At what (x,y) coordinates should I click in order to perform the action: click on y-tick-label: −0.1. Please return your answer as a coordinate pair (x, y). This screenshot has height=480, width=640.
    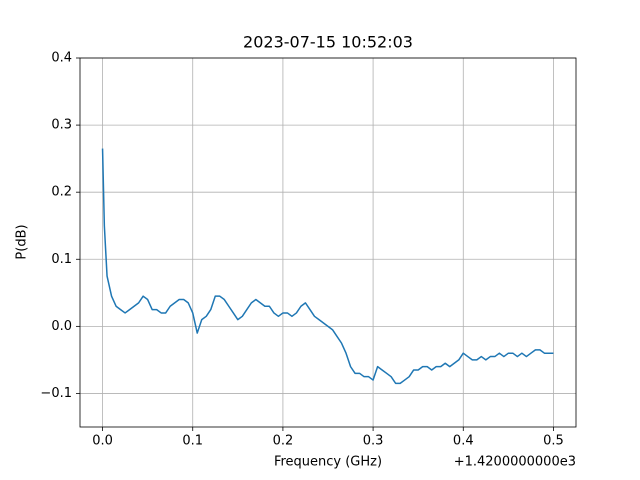
    Looking at the image, I should click on (56, 393).